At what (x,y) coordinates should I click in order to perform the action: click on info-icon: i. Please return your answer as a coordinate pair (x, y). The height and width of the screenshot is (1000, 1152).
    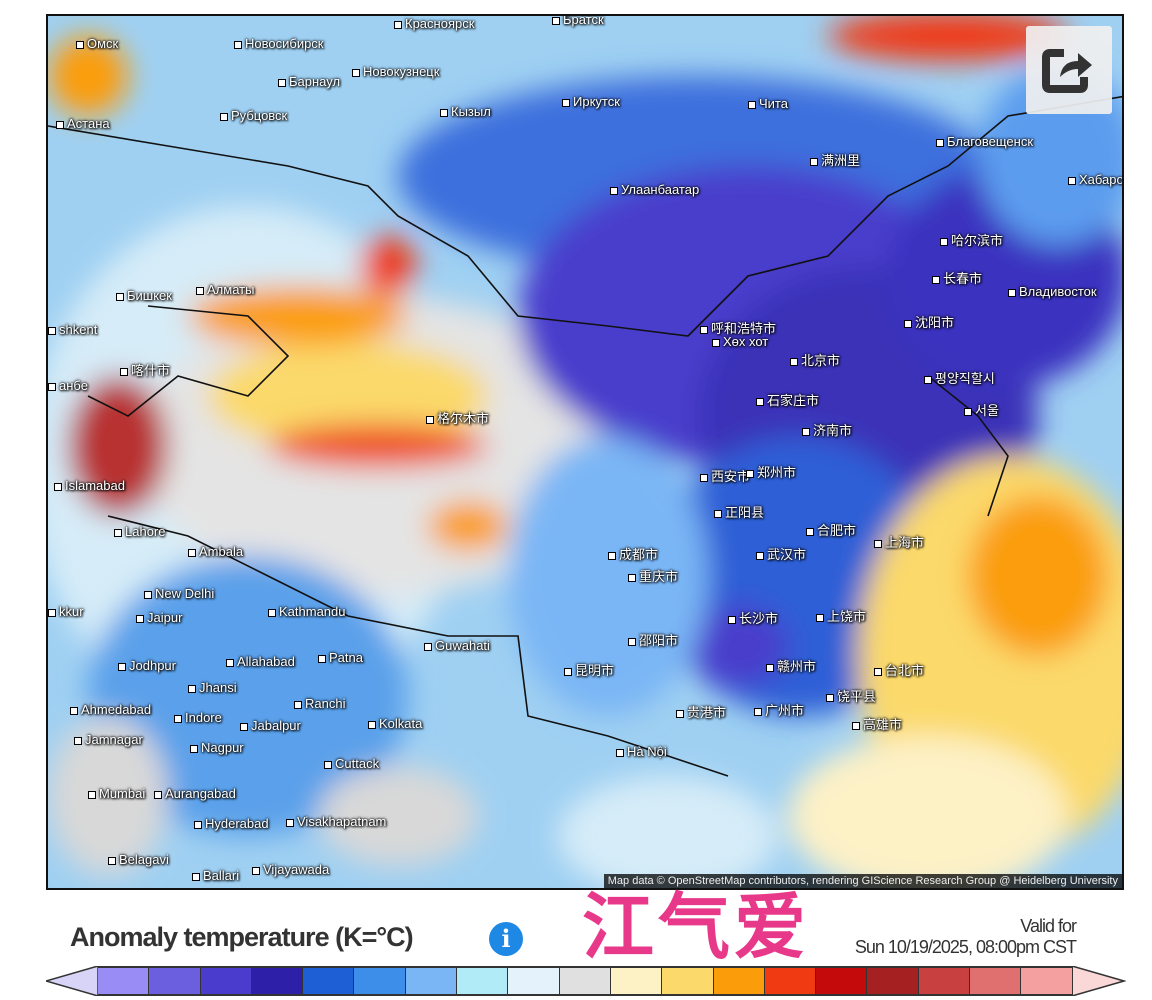
    Looking at the image, I should click on (506, 939).